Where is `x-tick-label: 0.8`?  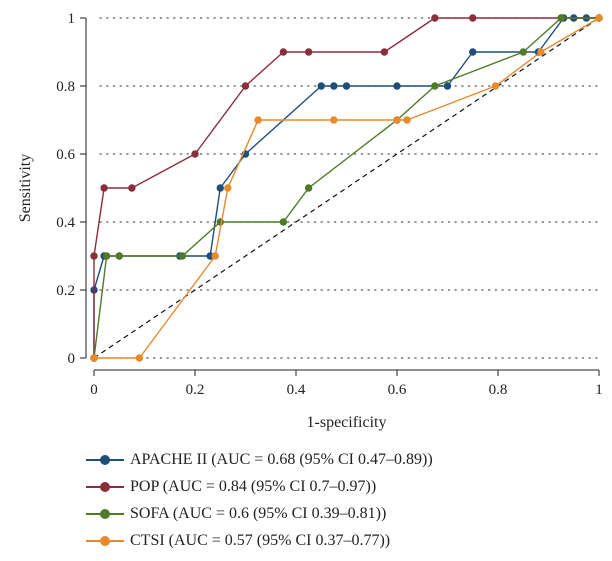 x-tick-label: 0.8 is located at coordinates (498, 390).